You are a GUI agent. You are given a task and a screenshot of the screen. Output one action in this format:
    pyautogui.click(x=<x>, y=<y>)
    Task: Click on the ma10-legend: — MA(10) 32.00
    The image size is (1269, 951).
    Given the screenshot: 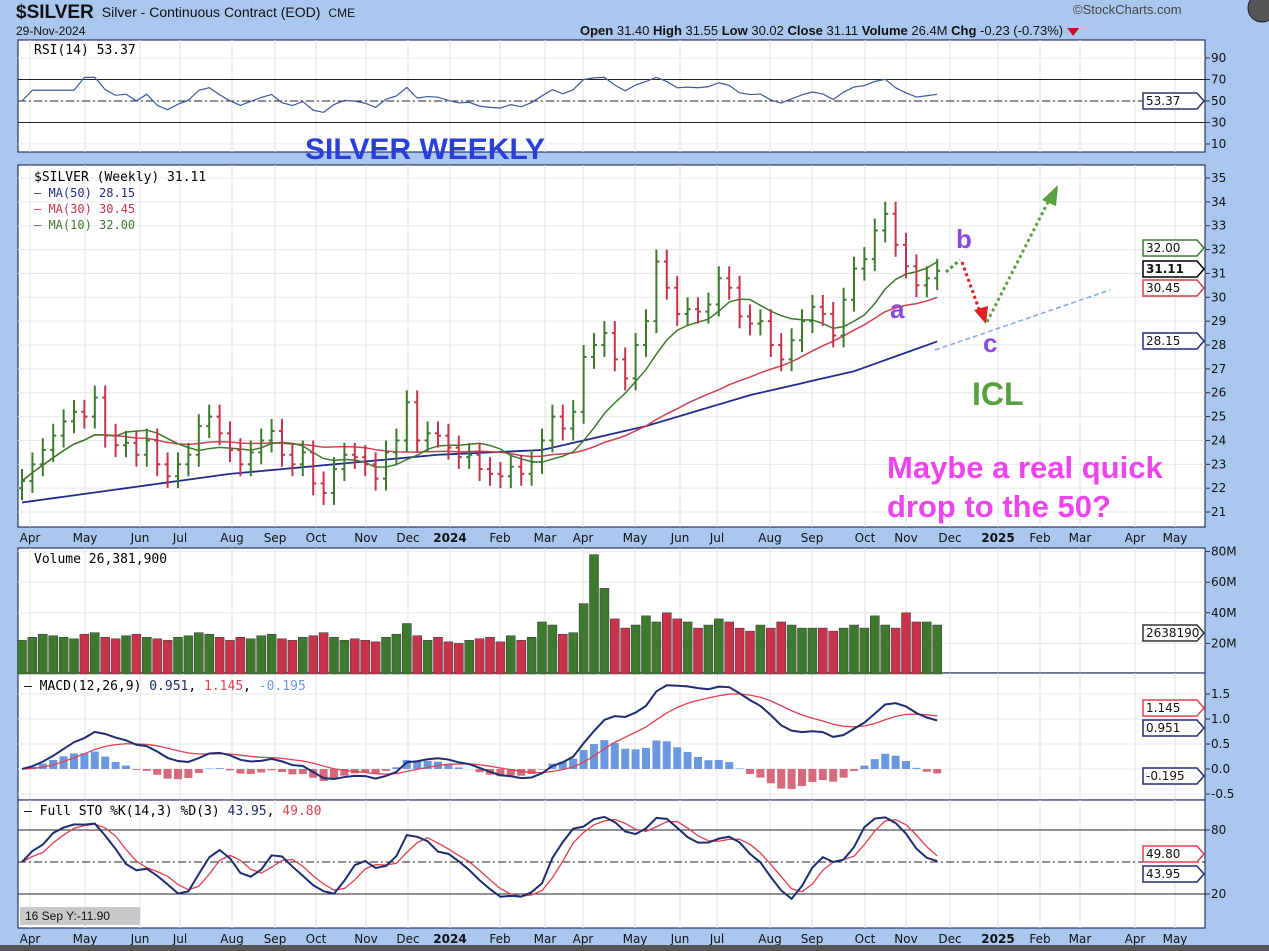 What is the action you would take?
    pyautogui.click(x=84, y=225)
    